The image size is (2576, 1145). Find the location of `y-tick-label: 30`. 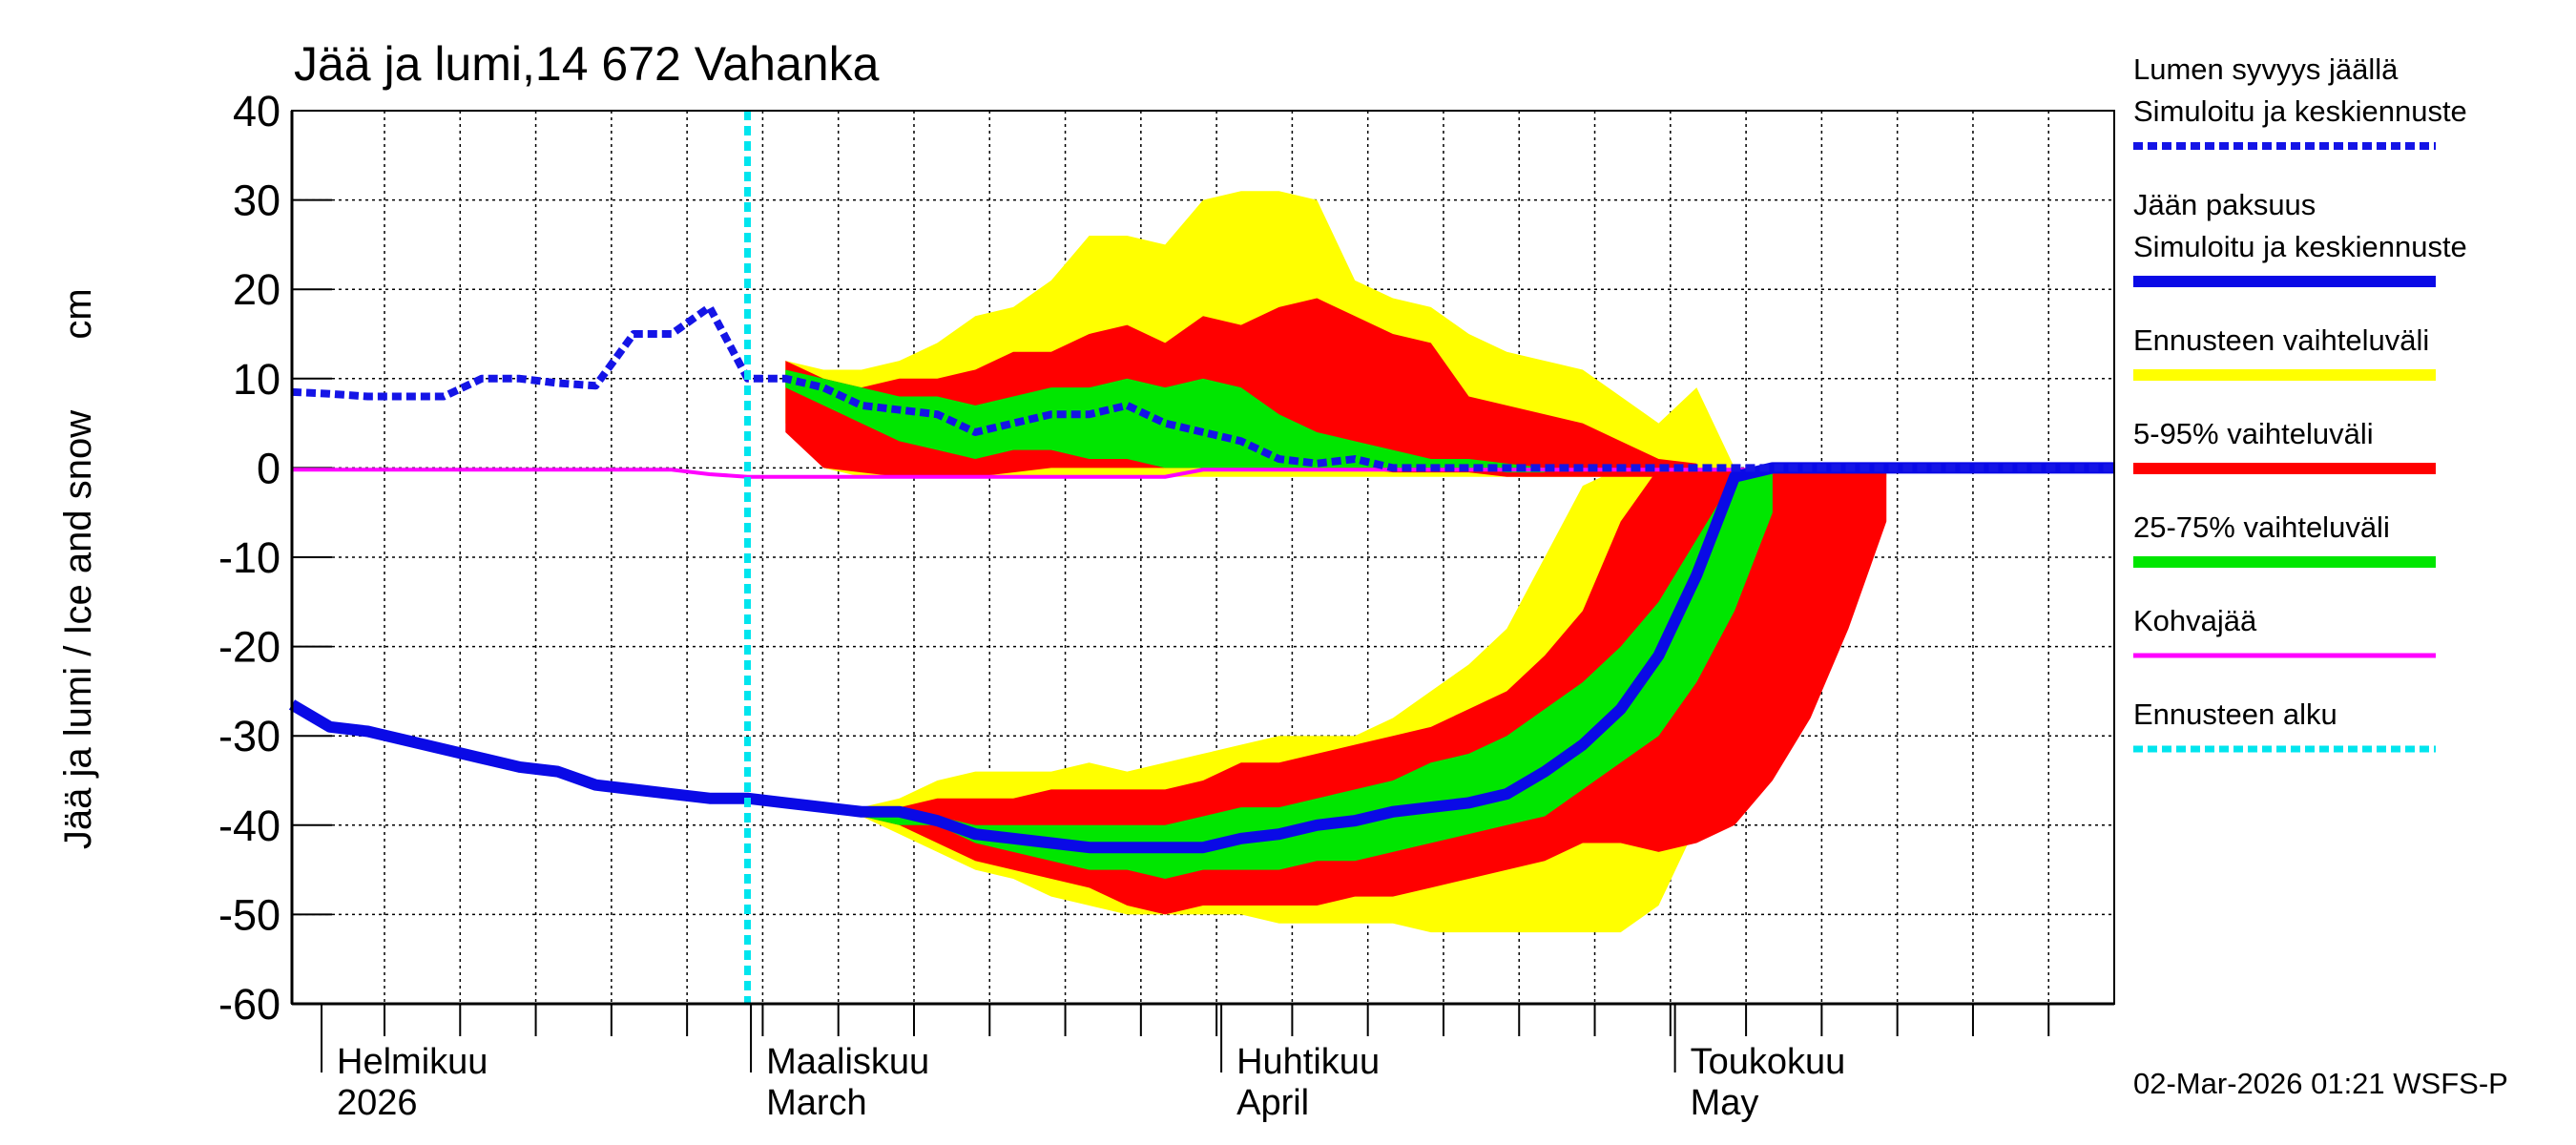

y-tick-label: 30 is located at coordinates (256, 201).